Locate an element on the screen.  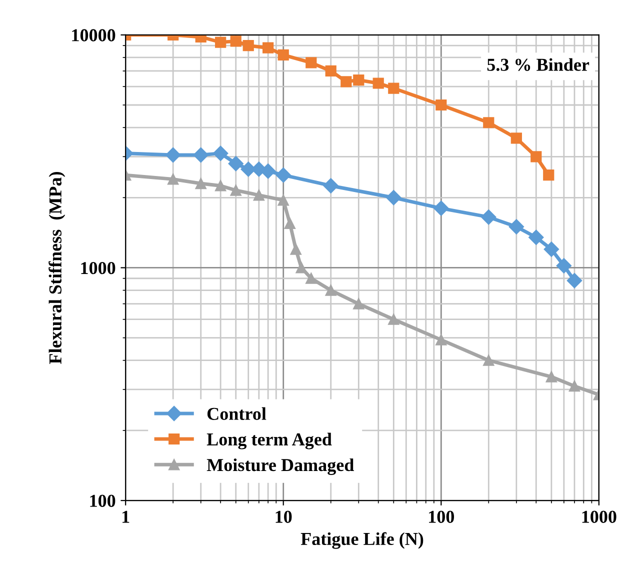
legend-label: Long term Aged is located at coordinates (269, 441).